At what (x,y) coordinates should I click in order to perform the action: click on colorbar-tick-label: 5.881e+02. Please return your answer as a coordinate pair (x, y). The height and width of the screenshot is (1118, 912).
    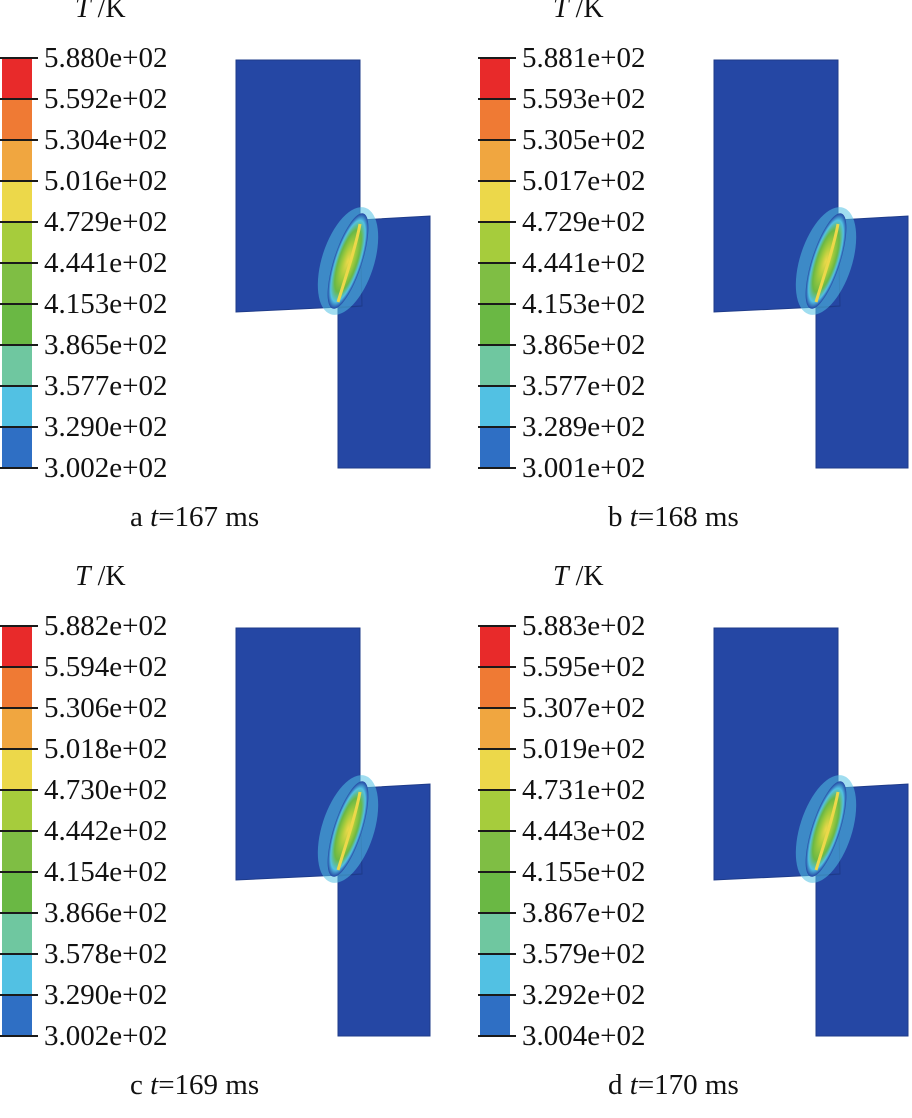
    Looking at the image, I should click on (584, 58).